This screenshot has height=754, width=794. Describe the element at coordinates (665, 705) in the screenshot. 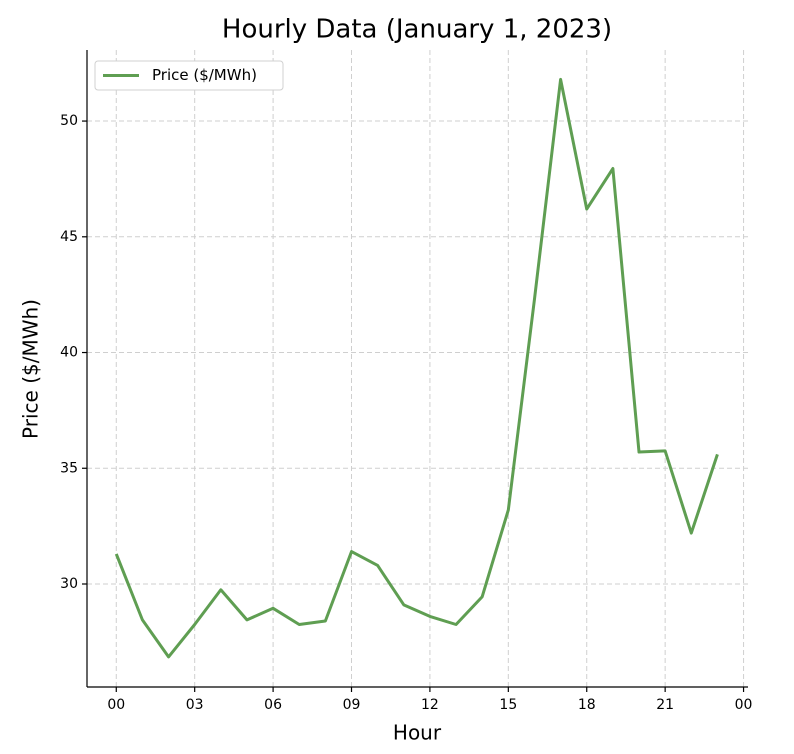

I see `x-tick-label: 21` at that location.